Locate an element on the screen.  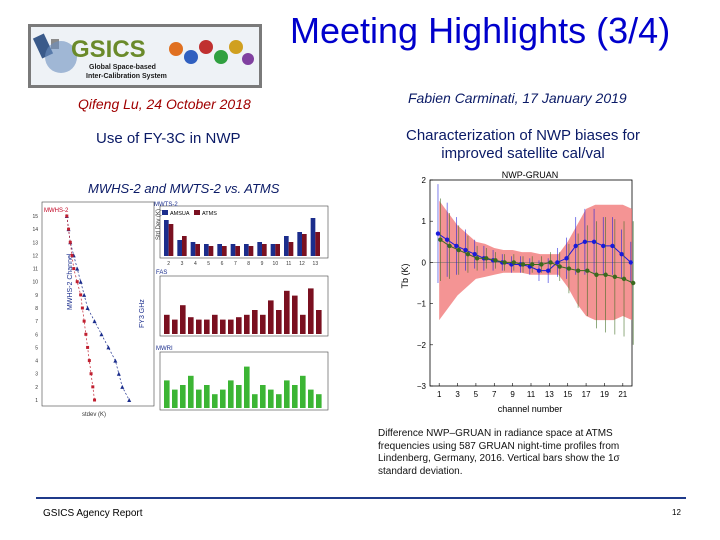
x-tick-label: 11 is located at coordinates (531, 394).